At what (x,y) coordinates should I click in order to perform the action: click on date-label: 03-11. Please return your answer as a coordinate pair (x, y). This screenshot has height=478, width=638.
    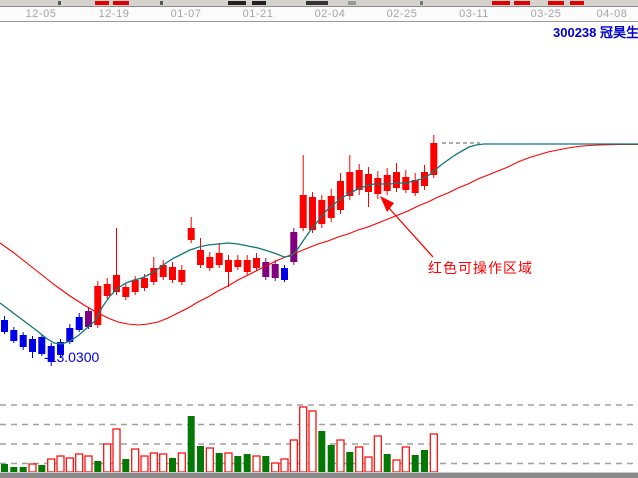
    Looking at the image, I should click on (474, 14).